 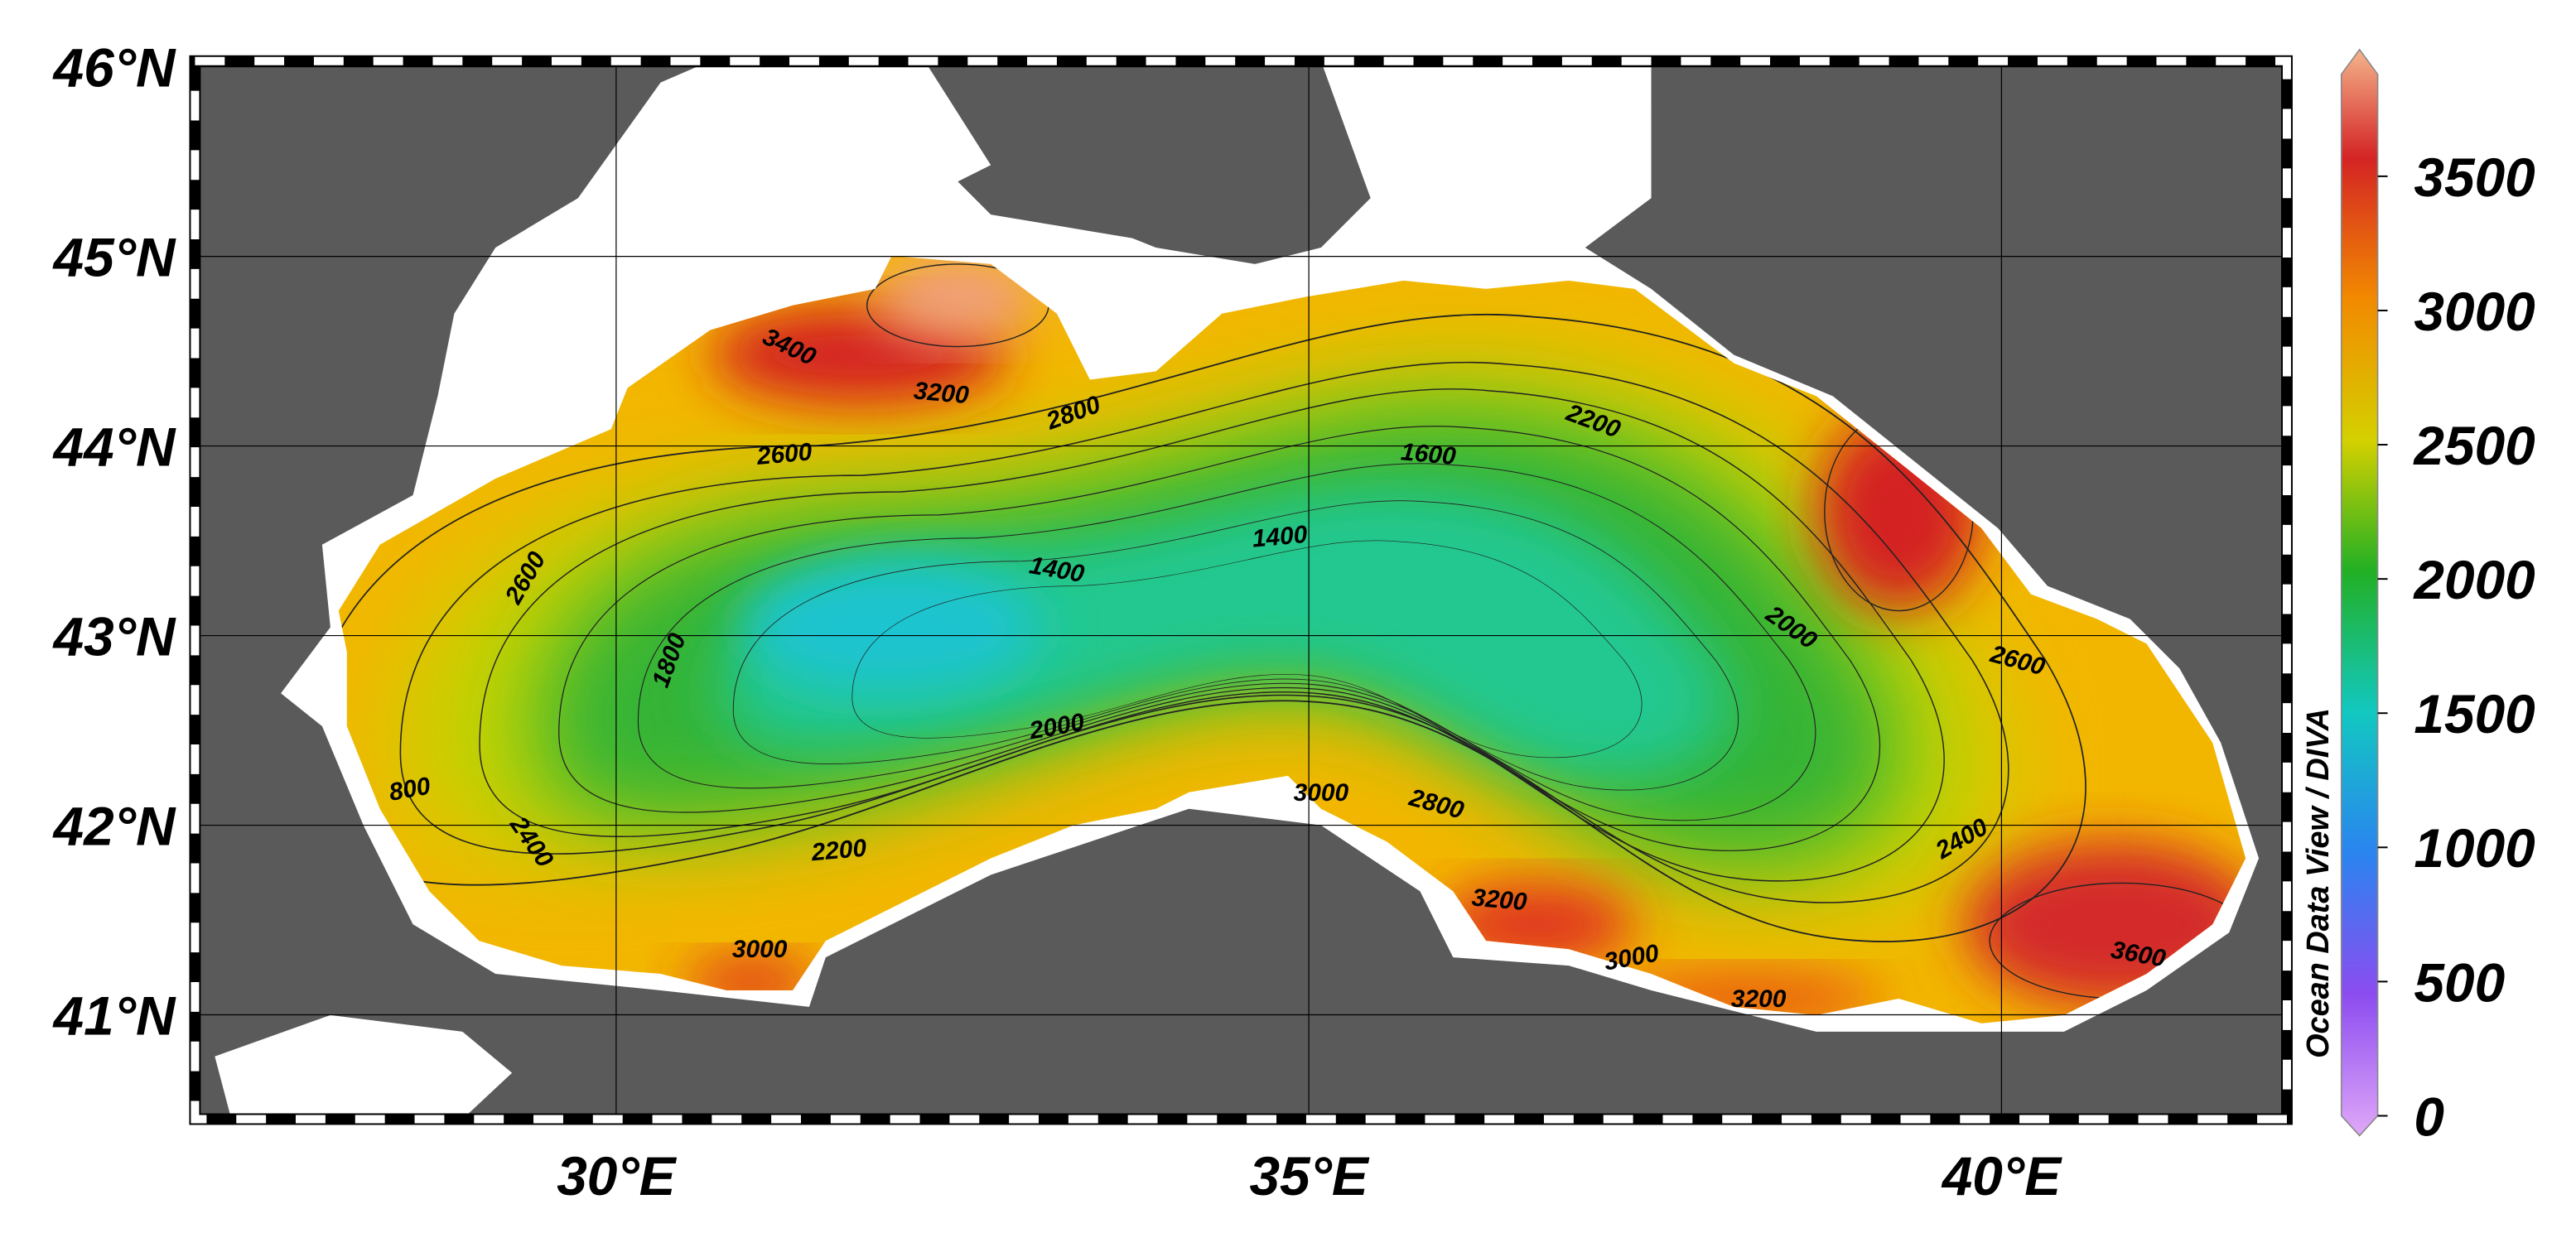 What do you see at coordinates (2318, 883) in the screenshot?
I see `colorbar-label: Ocean Data View / DIVA` at bounding box center [2318, 883].